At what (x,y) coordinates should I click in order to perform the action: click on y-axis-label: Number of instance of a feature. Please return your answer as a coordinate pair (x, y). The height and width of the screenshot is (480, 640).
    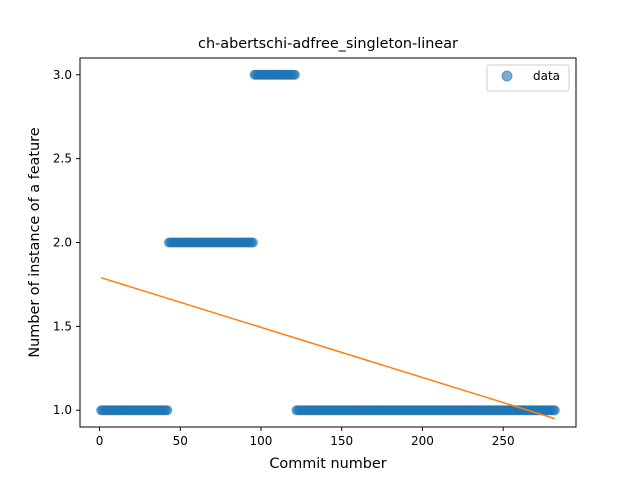
    Looking at the image, I should click on (35, 242).